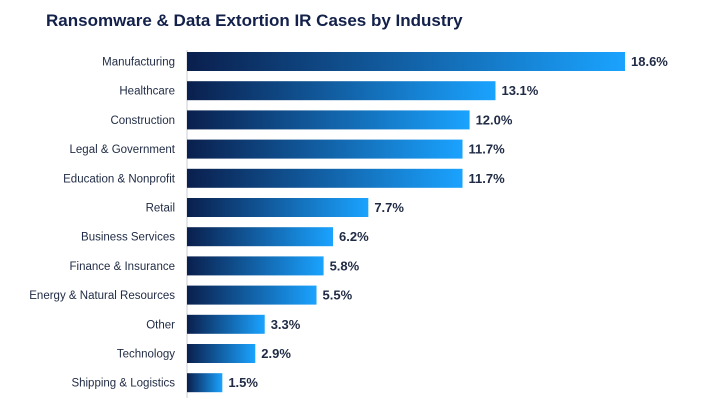  Describe the element at coordinates (119, 179) in the screenshot. I see `category-label: Education & Nonprofit` at that location.